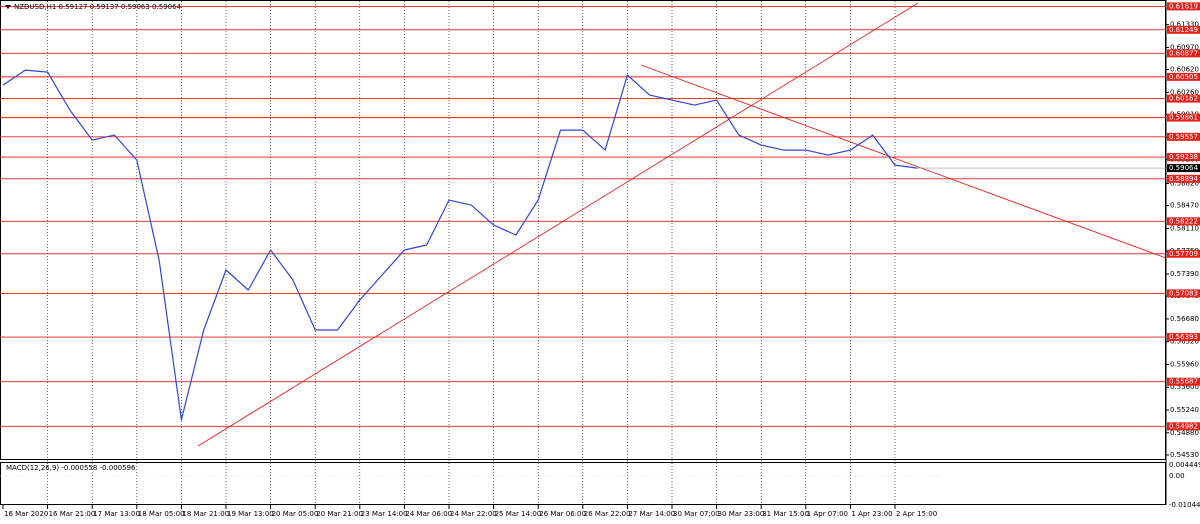 The width and height of the screenshot is (1200, 524). I want to click on last-price-bg, so click(1183, 168).